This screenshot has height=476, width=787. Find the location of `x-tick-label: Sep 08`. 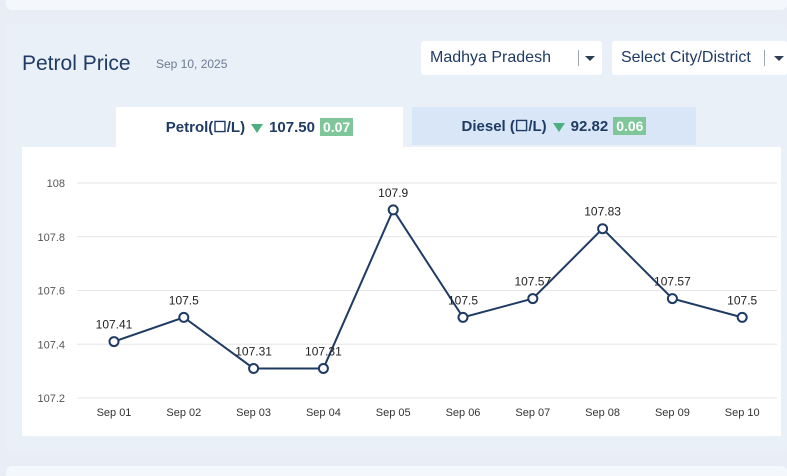

x-tick-label: Sep 08 is located at coordinates (602, 413).